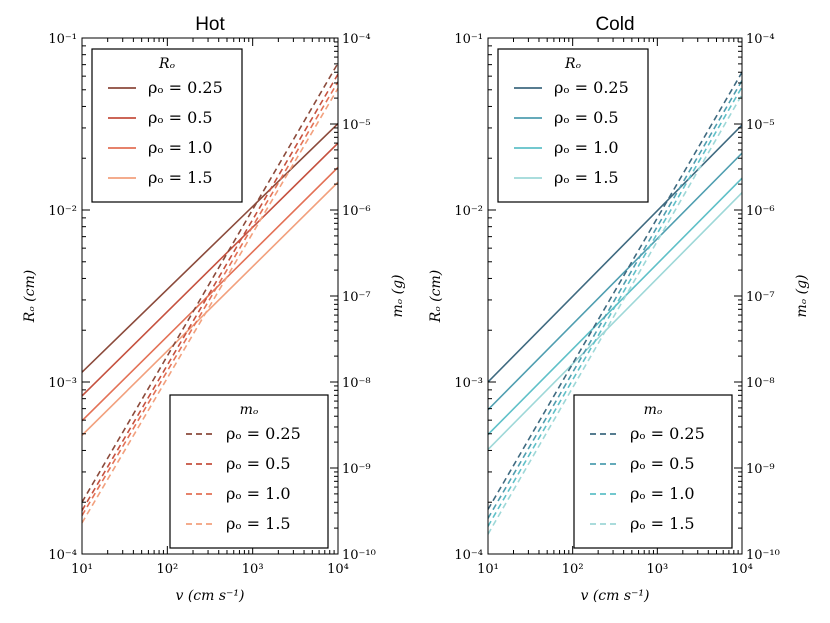 Image resolution: width=830 pixels, height=623 pixels. What do you see at coordinates (614, 24) in the screenshot?
I see `chart-title: Cold` at bounding box center [614, 24].